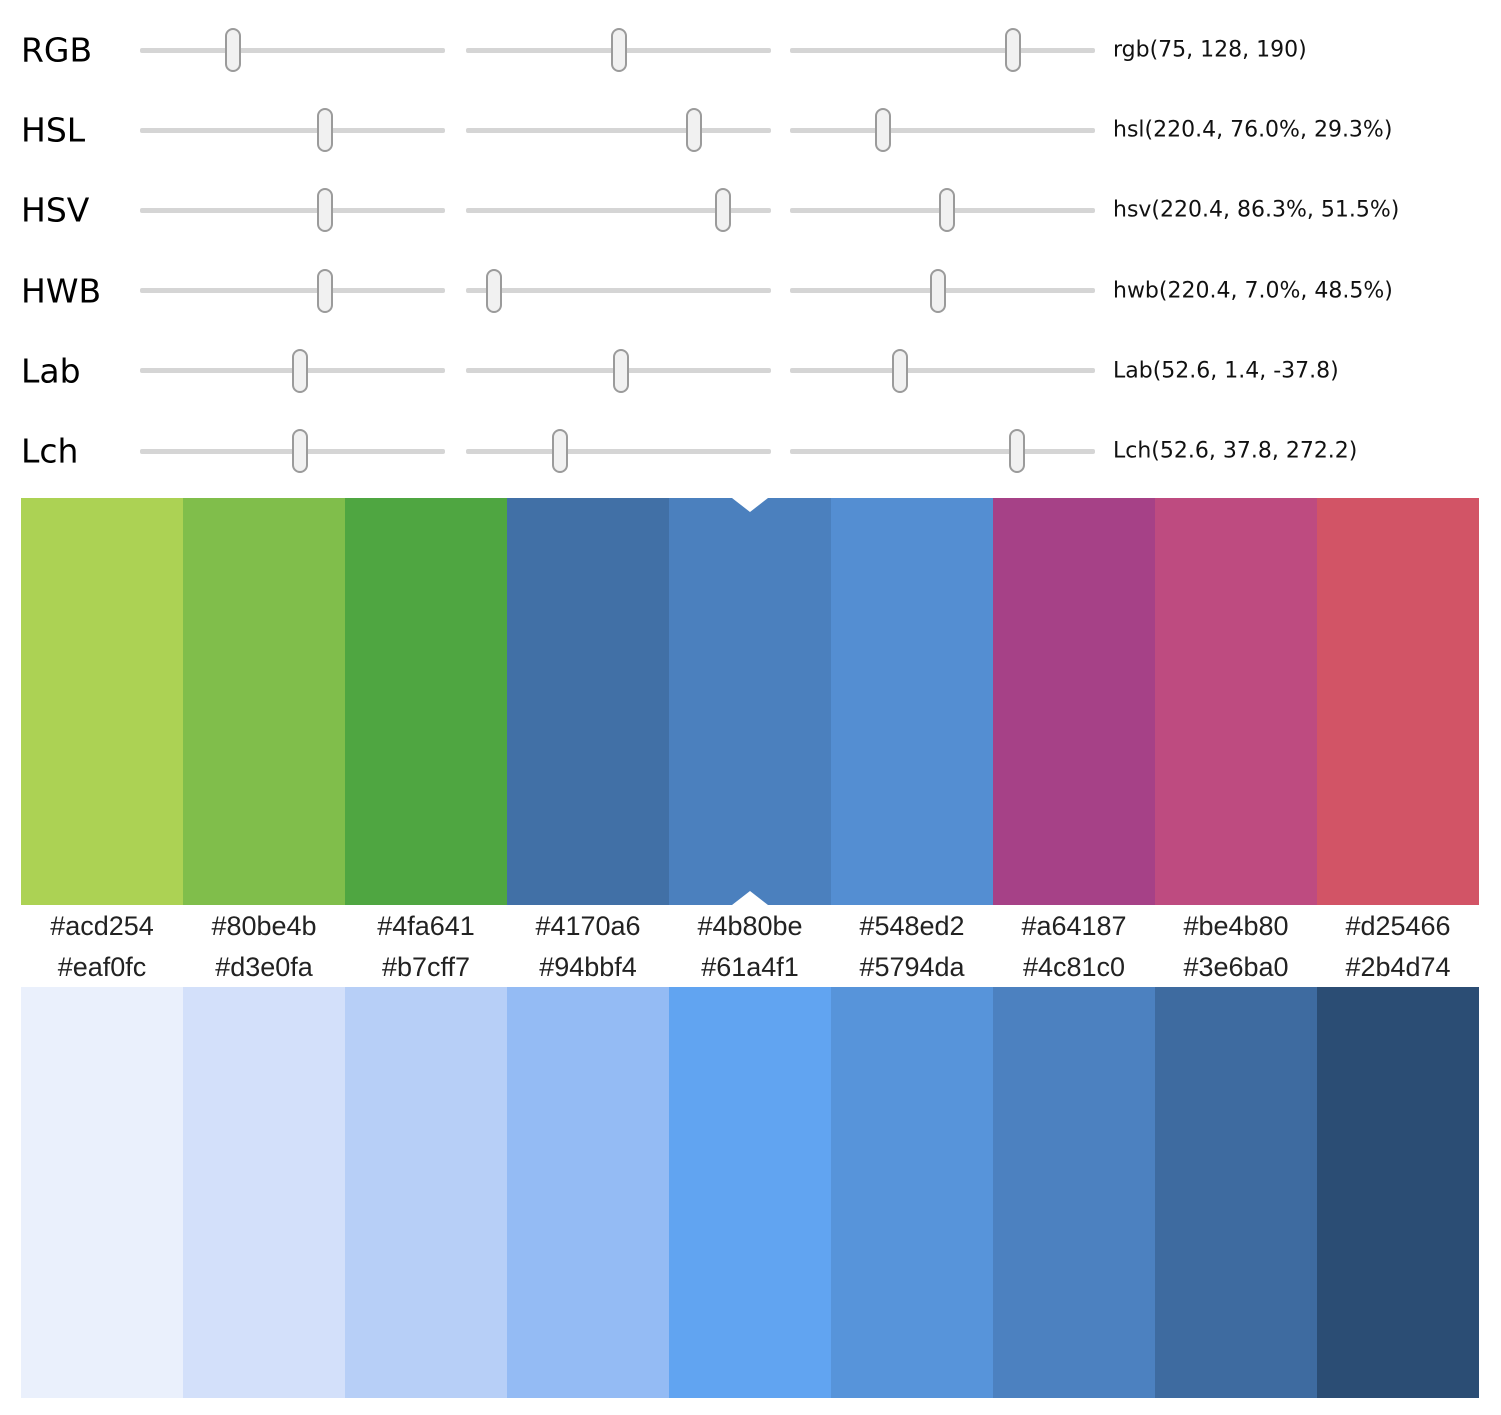 The image size is (1501, 1415). Describe the element at coordinates (264, 926) in the screenshot. I see `hex-label: #80be4b` at that location.